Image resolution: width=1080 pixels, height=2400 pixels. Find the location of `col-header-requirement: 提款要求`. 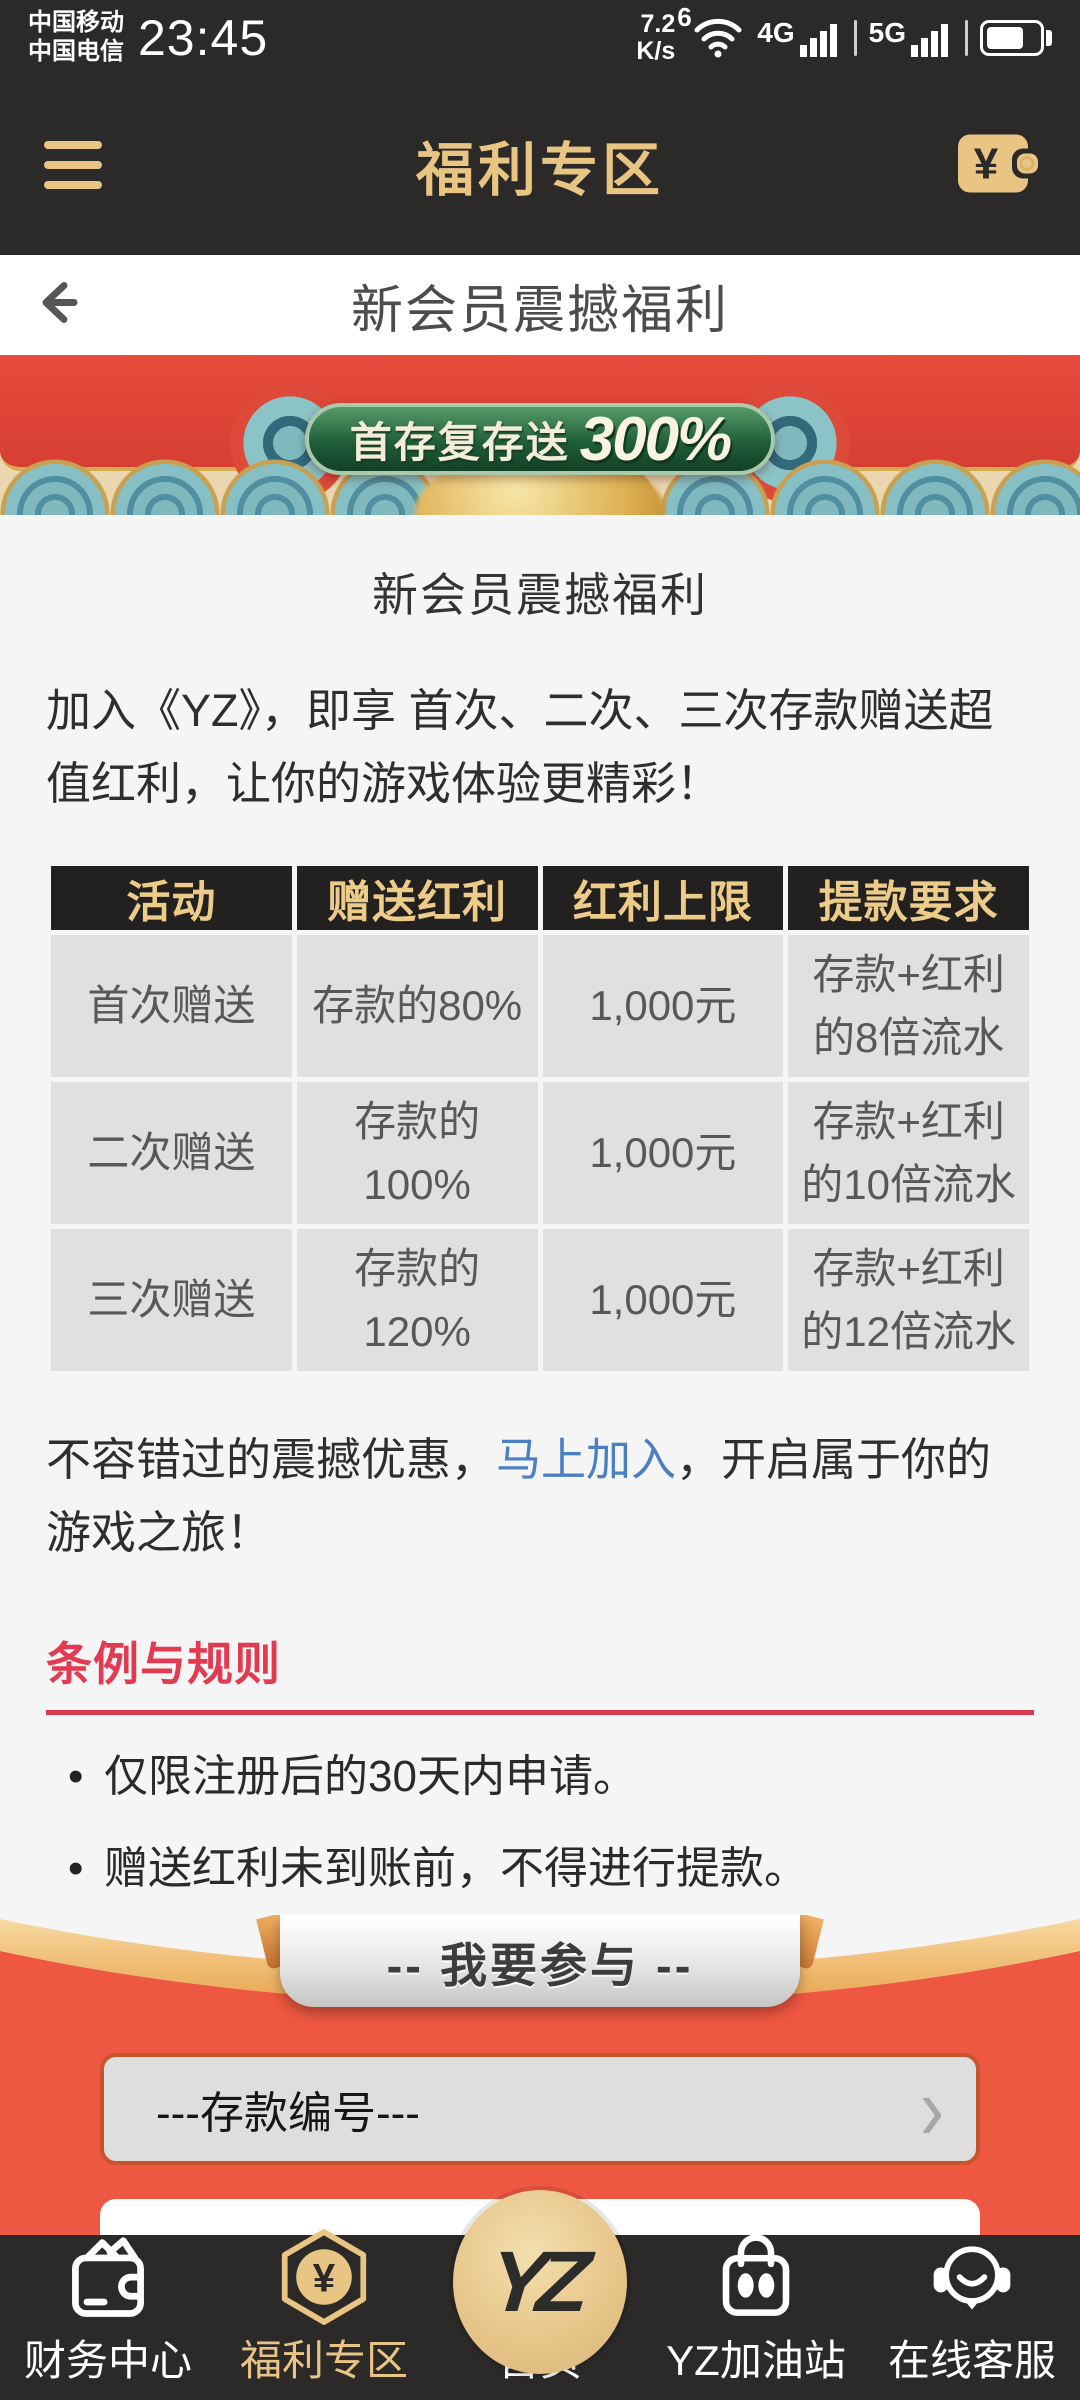

col-header-requirement: 提款要求 is located at coordinates (908, 897).